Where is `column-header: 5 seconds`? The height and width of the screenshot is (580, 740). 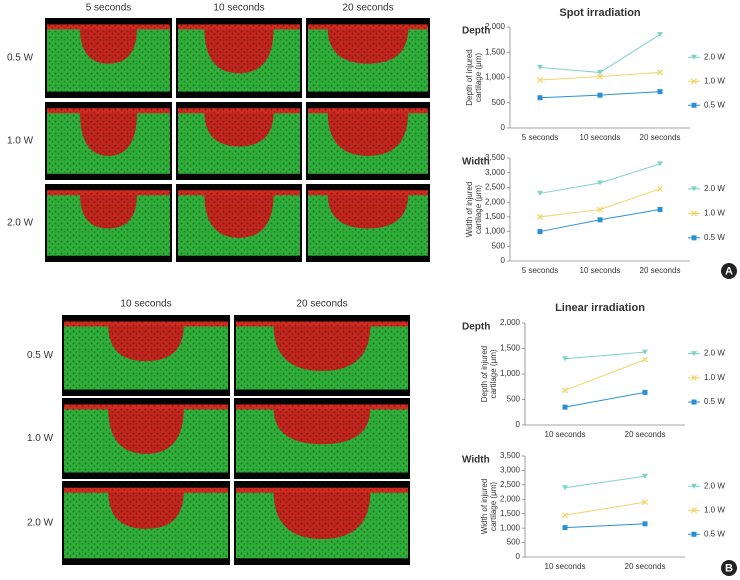 column-header: 5 seconds is located at coordinates (109, 8).